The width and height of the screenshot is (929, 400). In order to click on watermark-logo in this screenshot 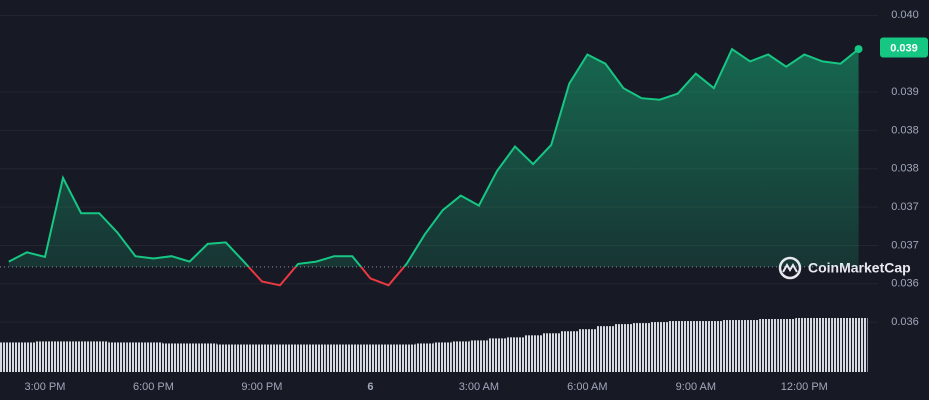, I will do `click(790, 268)`.